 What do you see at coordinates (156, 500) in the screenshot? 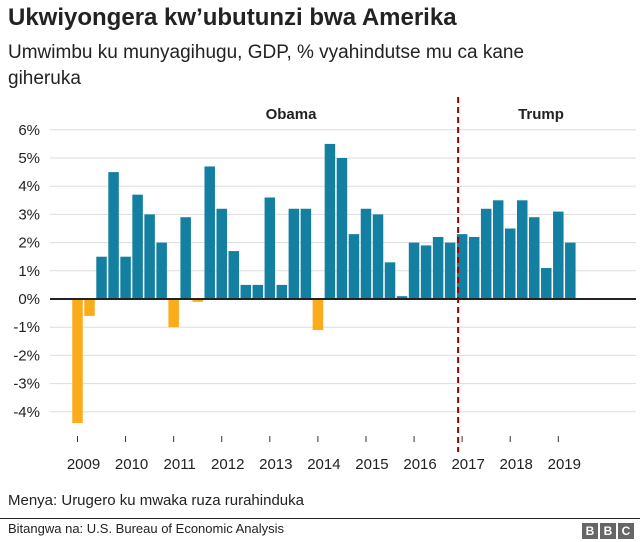
I see `chart-note: Menya: Urugero ku mwaka ruza rurahinduka` at bounding box center [156, 500].